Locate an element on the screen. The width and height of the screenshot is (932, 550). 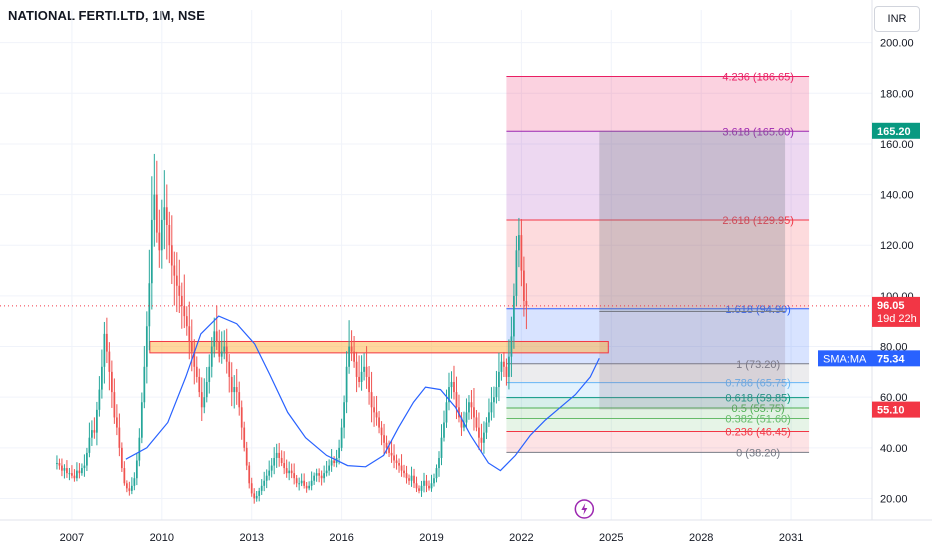
position-target-zone is located at coordinates (692, 221).